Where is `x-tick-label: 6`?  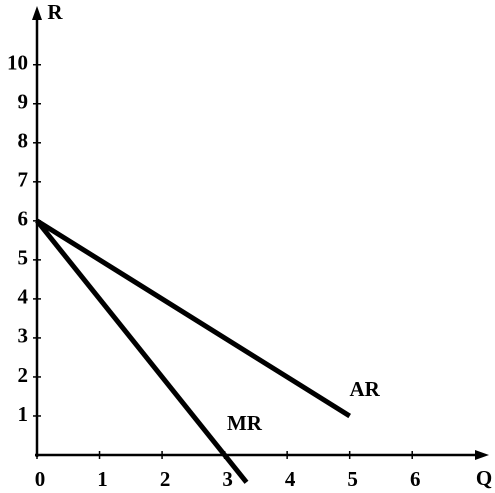 x-tick-label: 6 is located at coordinates (415, 479).